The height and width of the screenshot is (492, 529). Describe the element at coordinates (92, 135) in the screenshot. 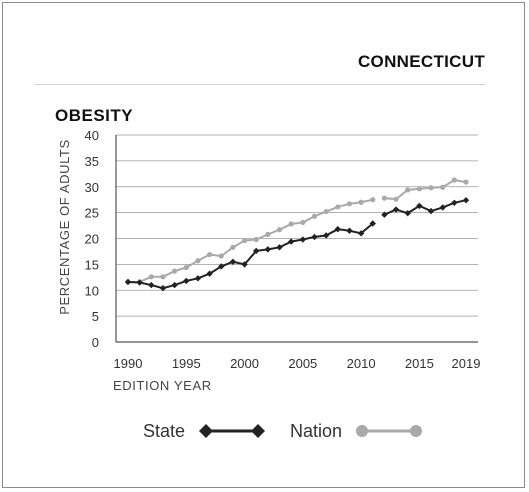

I see `y-tick-label: 40` at that location.